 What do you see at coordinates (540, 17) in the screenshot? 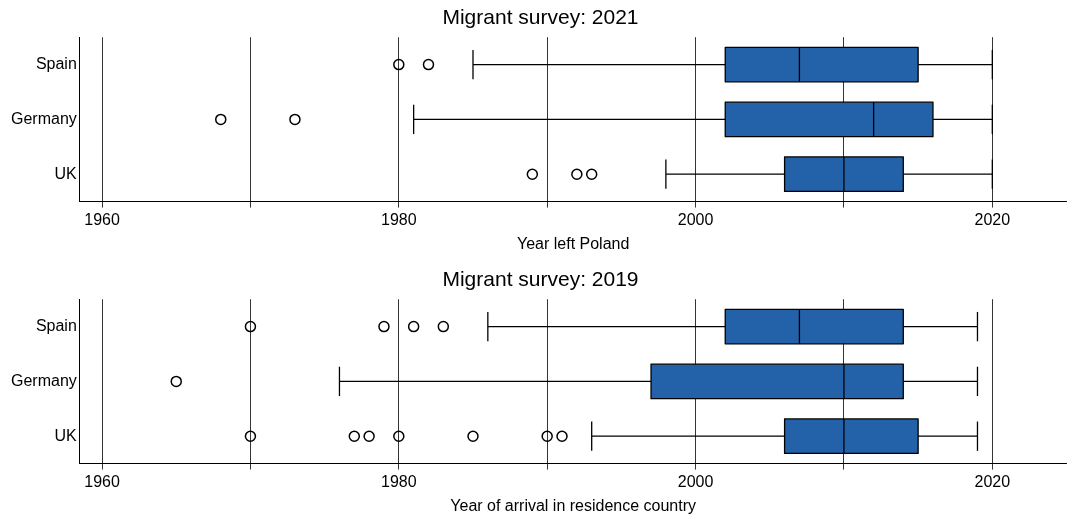
I see `chart-title: Migrant survey: 2021` at bounding box center [540, 17].